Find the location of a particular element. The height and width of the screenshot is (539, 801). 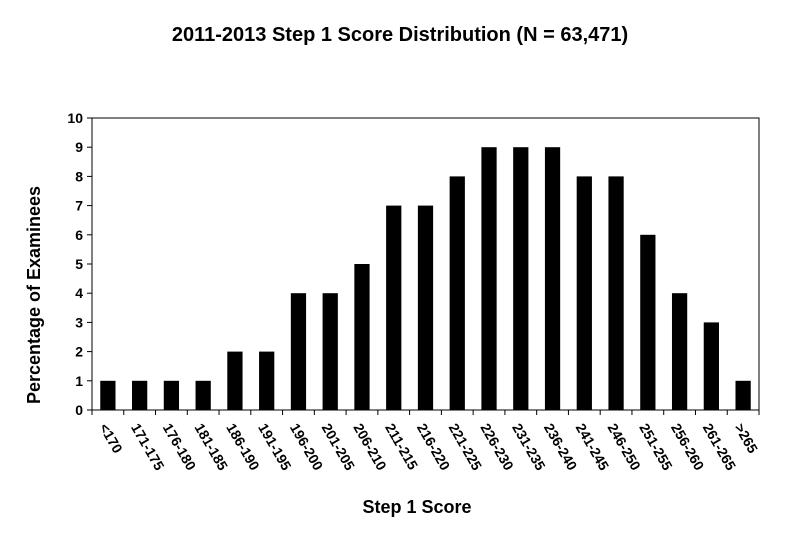

y-axis: 0 1 2 3 4 5 6 7 8 9 10 is located at coordinates (79, 264).